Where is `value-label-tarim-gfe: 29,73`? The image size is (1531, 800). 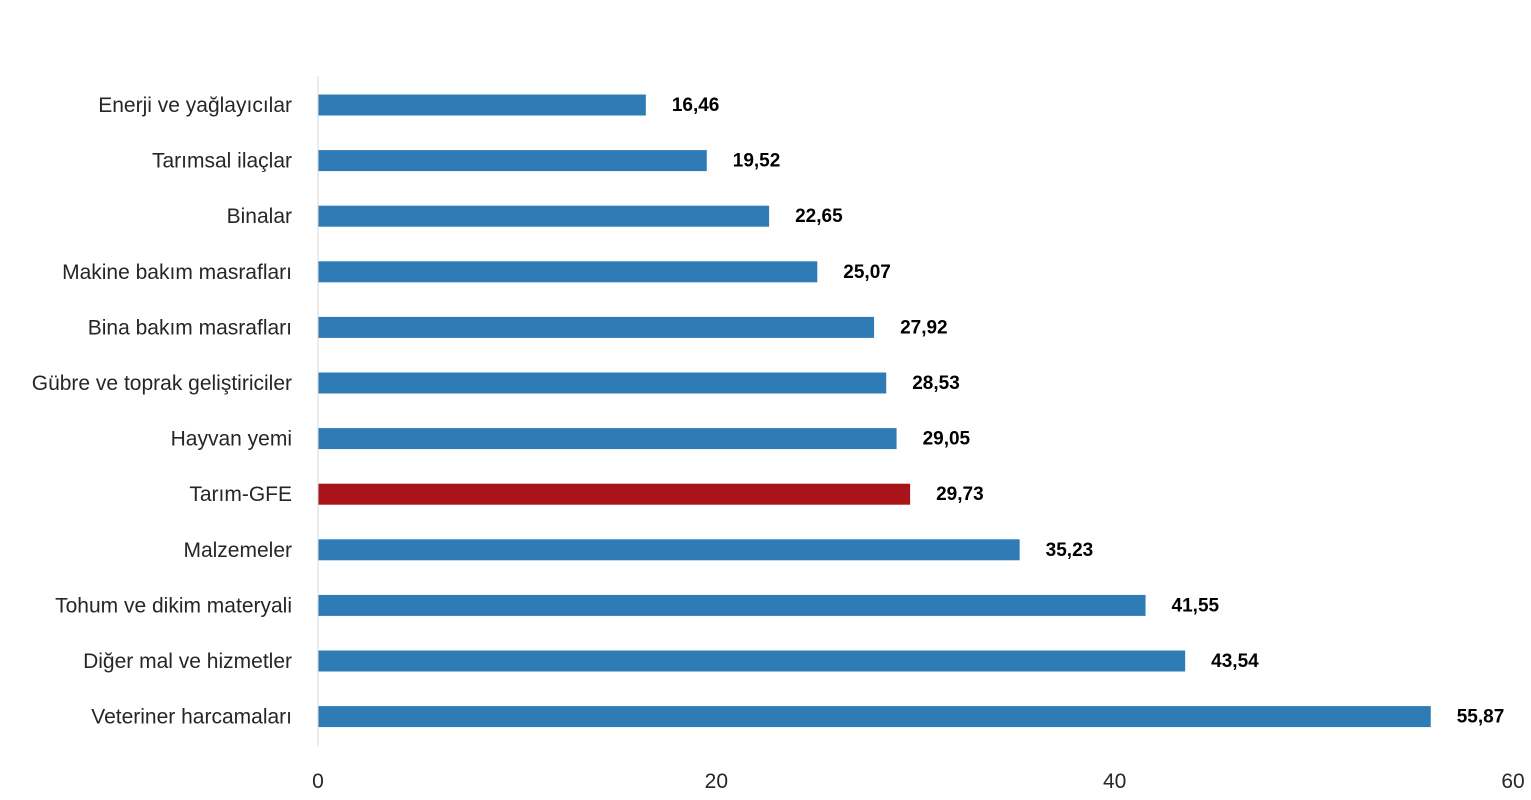 value-label-tarim-gfe: 29,73 is located at coordinates (960, 494).